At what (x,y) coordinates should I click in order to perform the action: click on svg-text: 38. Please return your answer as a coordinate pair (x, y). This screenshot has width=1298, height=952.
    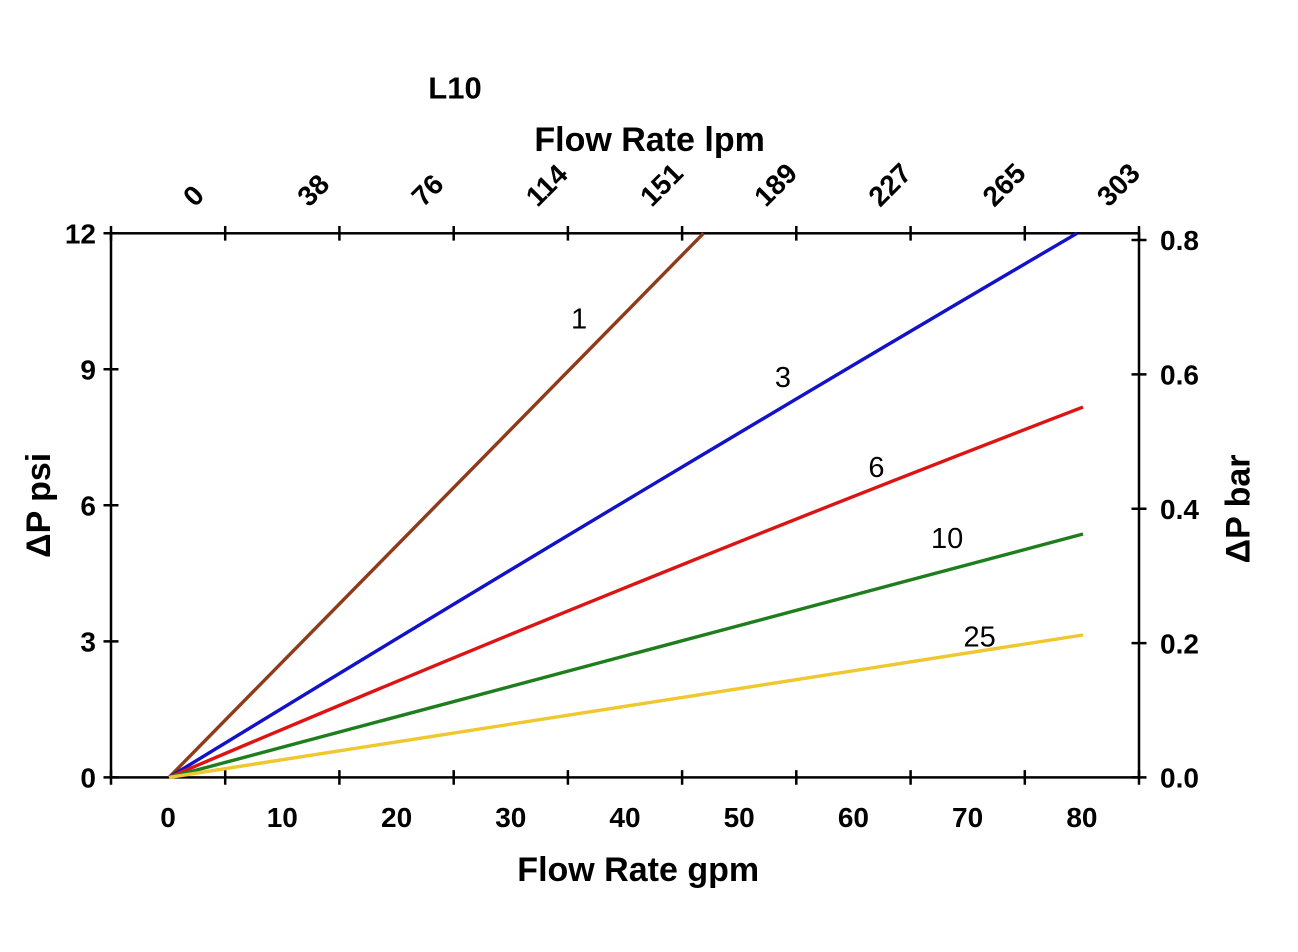
    Looking at the image, I should click on (313, 190).